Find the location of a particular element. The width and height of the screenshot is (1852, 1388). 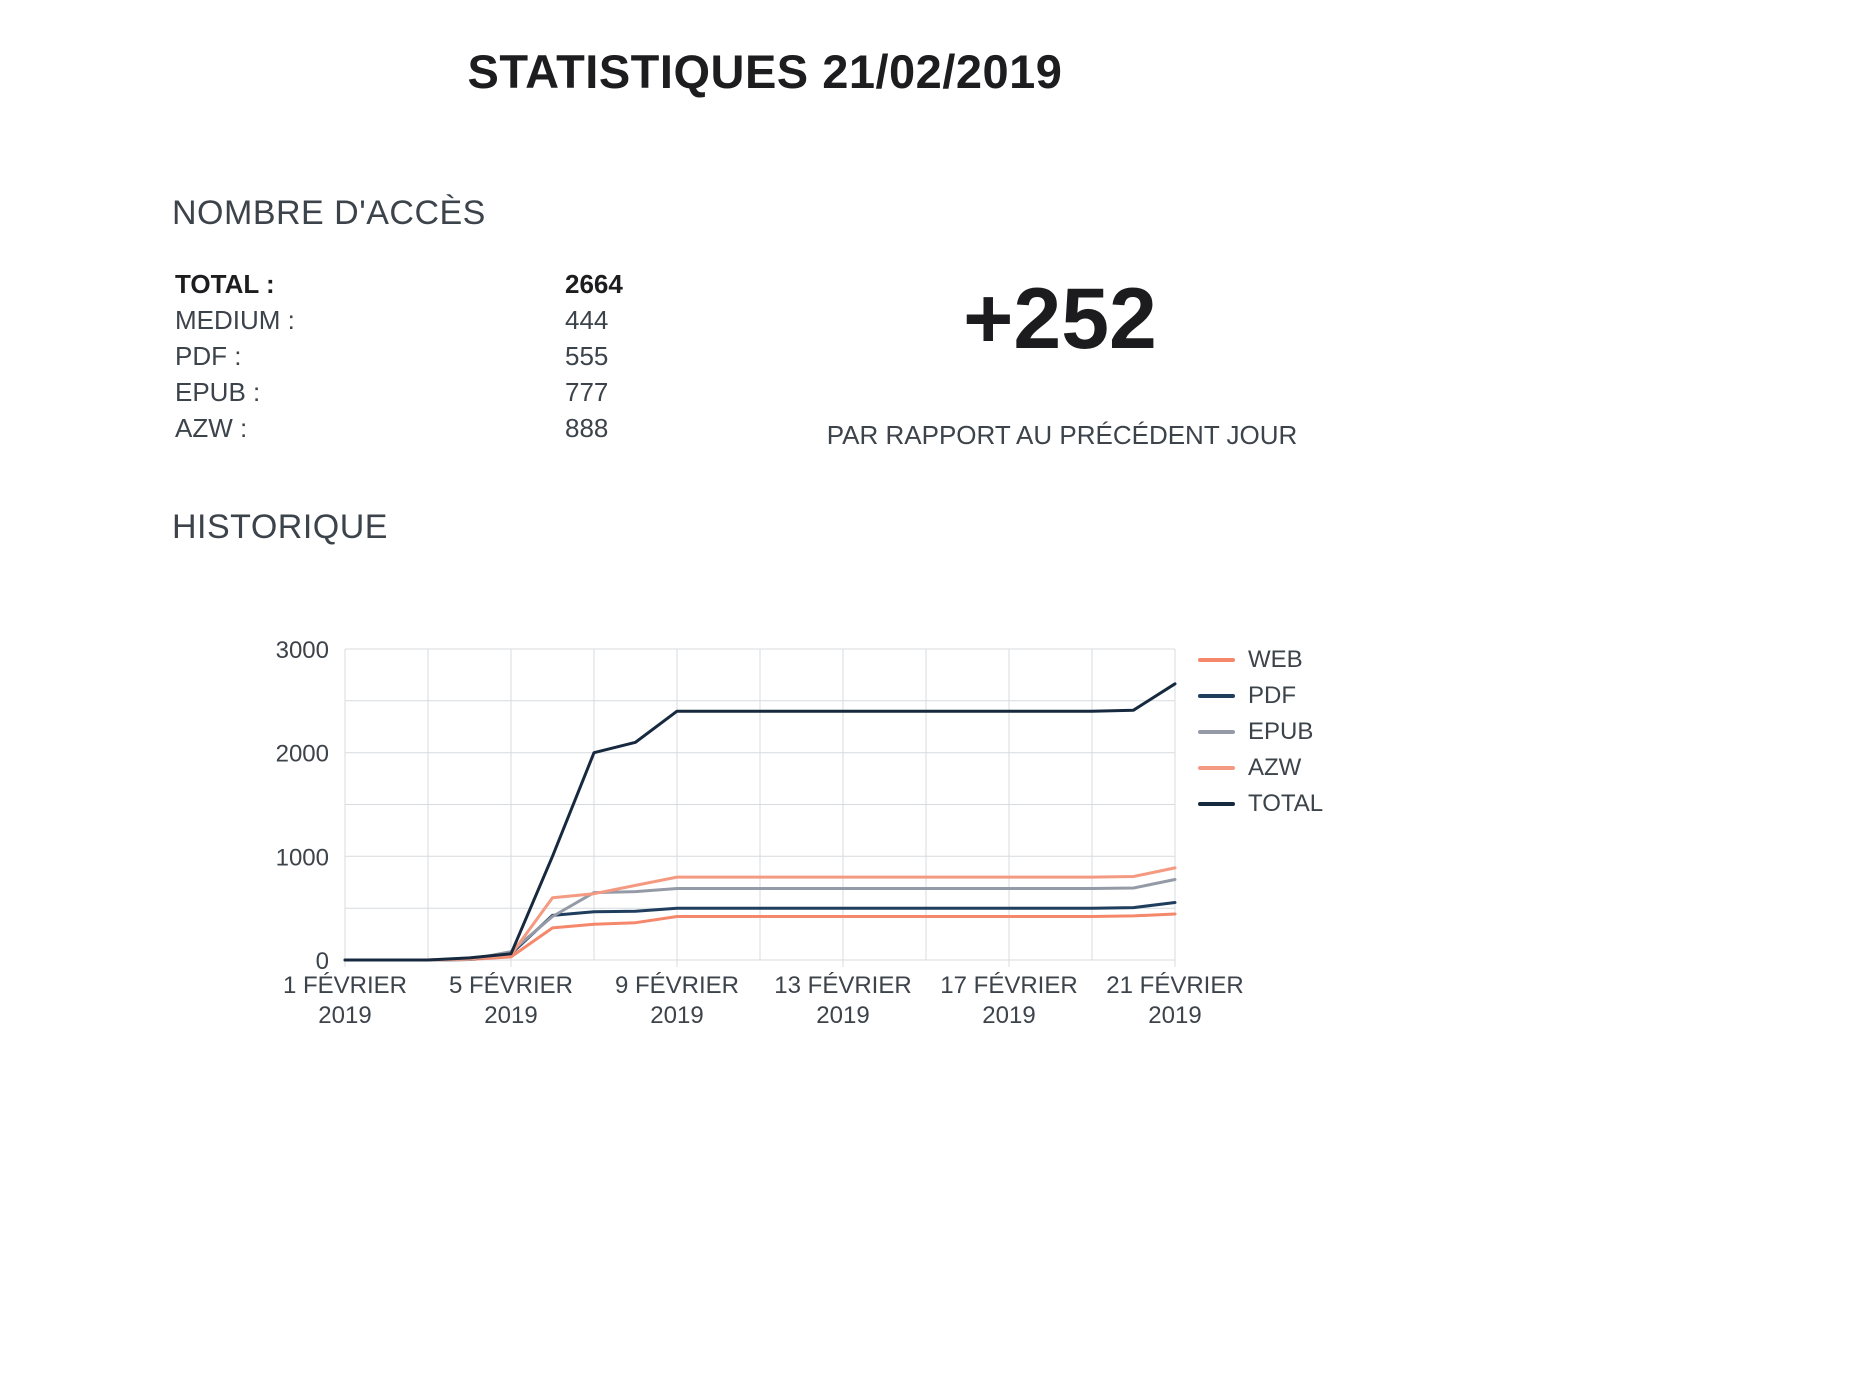

row-label: PDF : is located at coordinates (208, 356).